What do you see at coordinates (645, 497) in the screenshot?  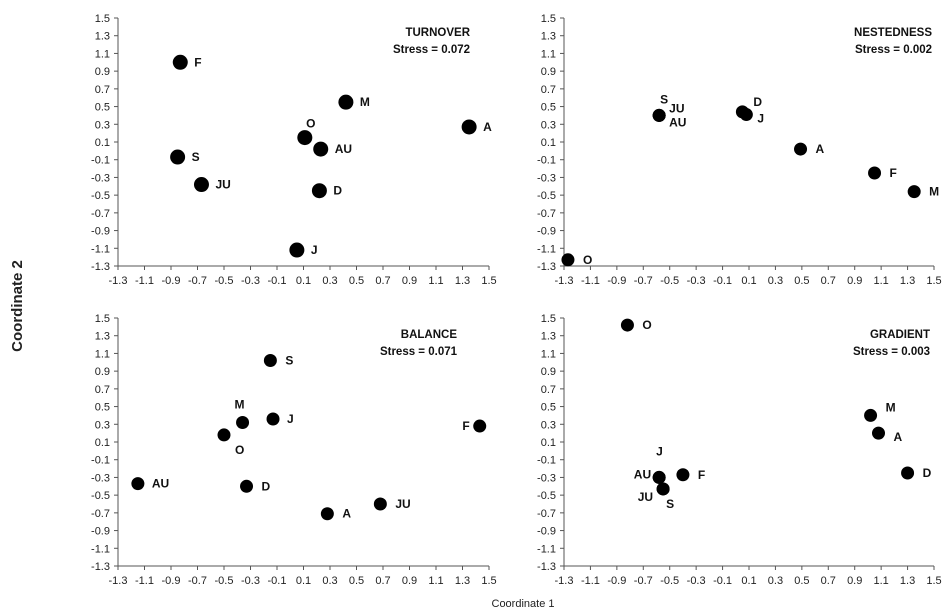 I see `point-label-ju: JU` at bounding box center [645, 497].